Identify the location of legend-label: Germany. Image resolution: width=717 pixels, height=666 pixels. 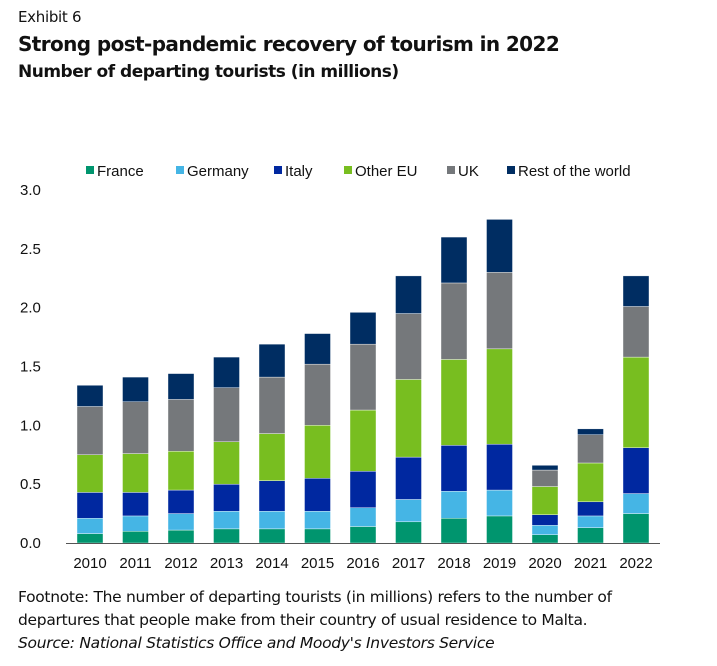
(218, 171).